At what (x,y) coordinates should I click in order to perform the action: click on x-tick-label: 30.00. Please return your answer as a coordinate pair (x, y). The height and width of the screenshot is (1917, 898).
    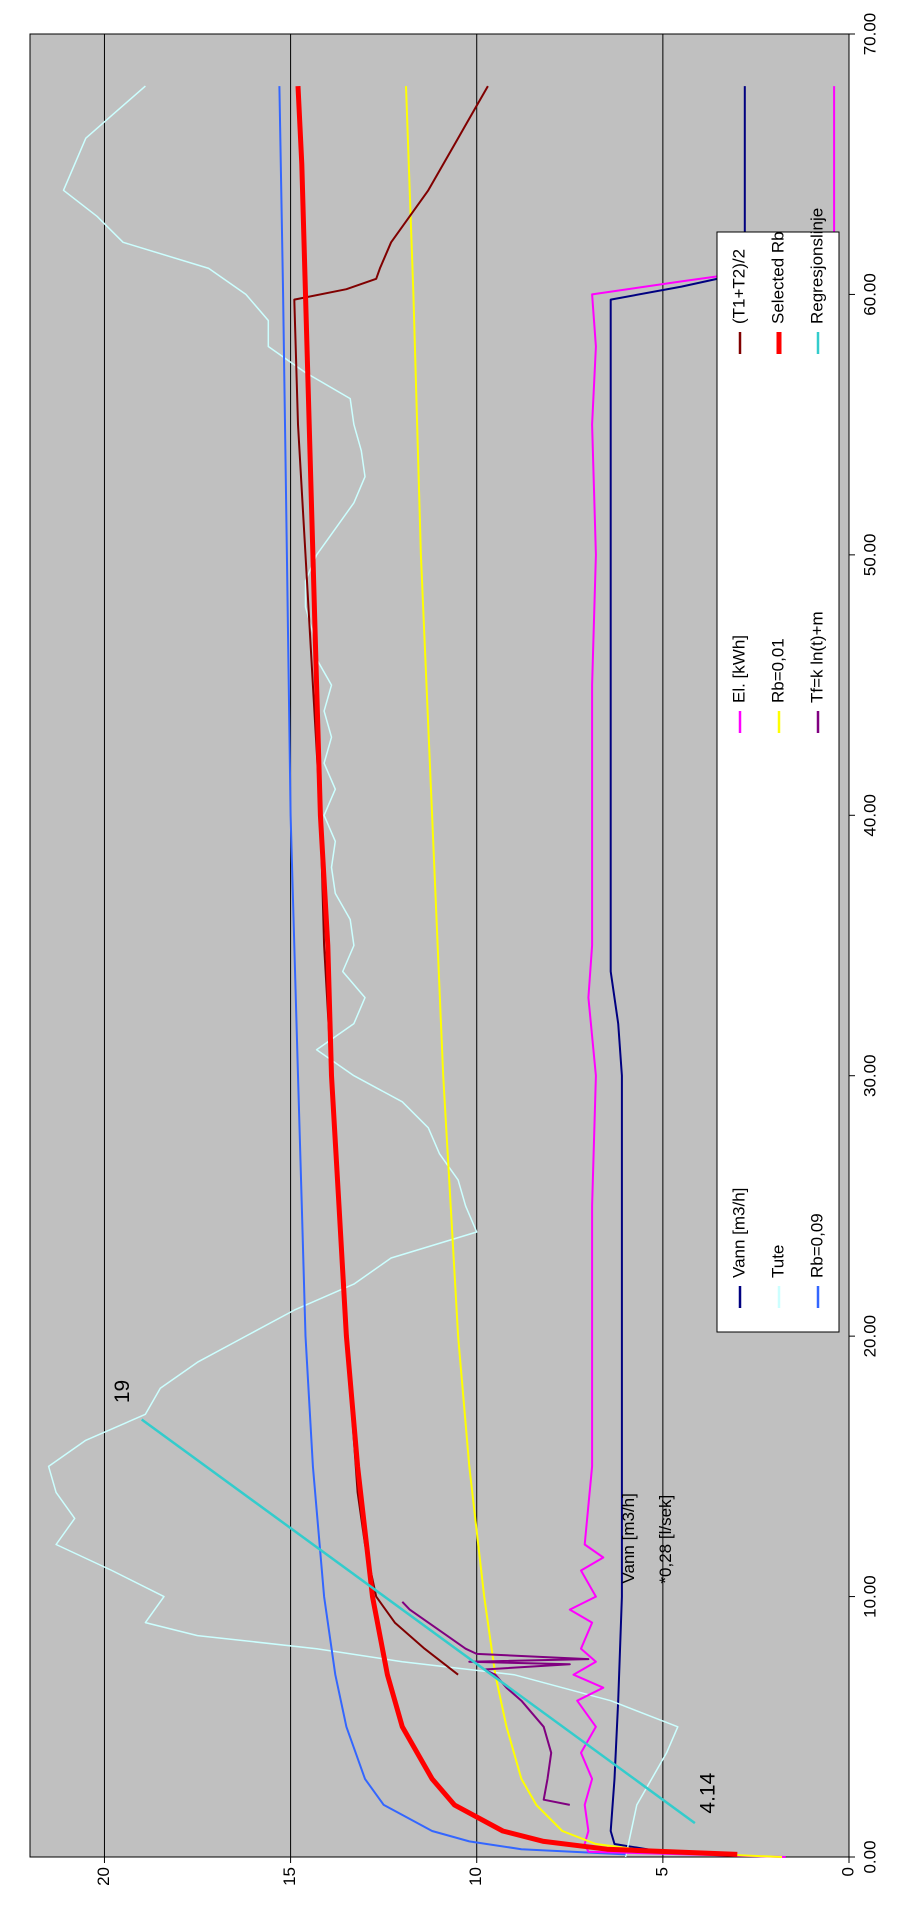
    Looking at the image, I should click on (869, 1075).